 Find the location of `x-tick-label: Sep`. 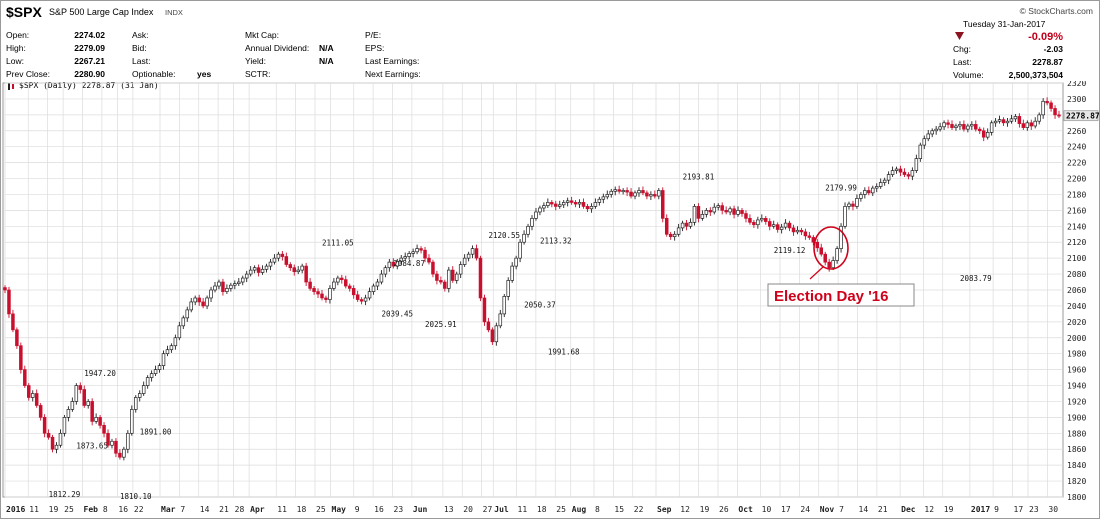

x-tick-label: Sep is located at coordinates (664, 509).